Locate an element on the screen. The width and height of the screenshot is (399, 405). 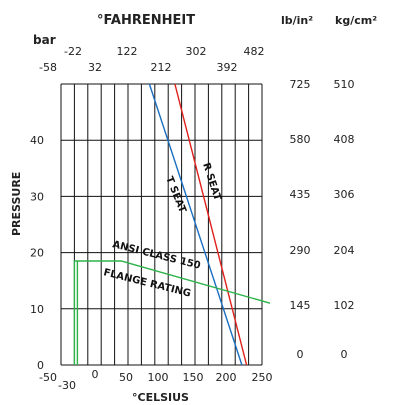
psi-tick-label: 290 is located at coordinates (300, 250).